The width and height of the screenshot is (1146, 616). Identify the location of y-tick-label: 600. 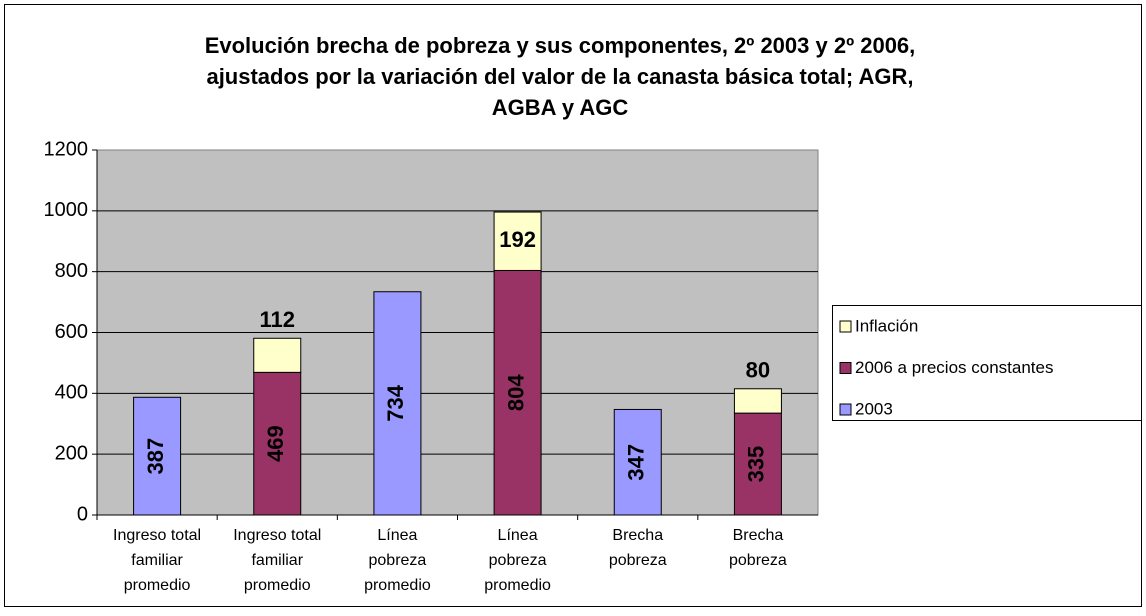
(71, 332).